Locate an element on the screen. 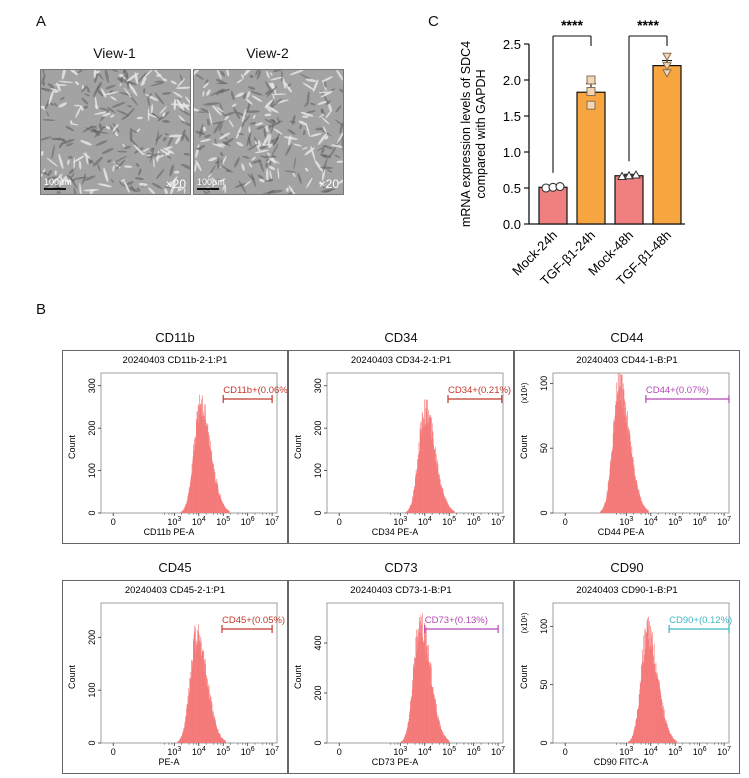 This screenshot has height=778, width=749. y-tick-label: 2.5 is located at coordinates (512, 44).